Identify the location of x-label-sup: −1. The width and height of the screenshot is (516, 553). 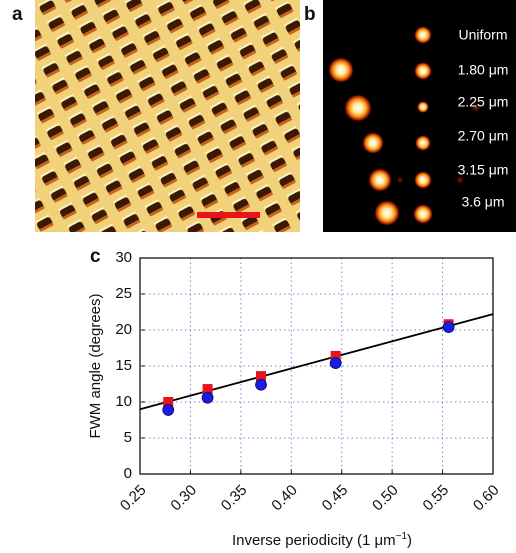
(402, 536).